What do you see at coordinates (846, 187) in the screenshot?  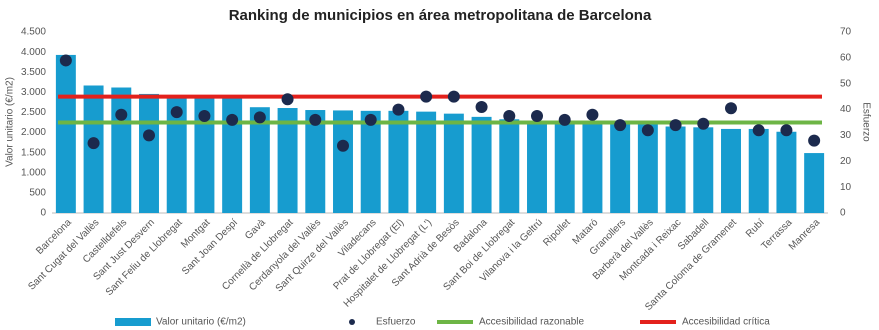 I see `y2-tick-label: 10` at bounding box center [846, 187].